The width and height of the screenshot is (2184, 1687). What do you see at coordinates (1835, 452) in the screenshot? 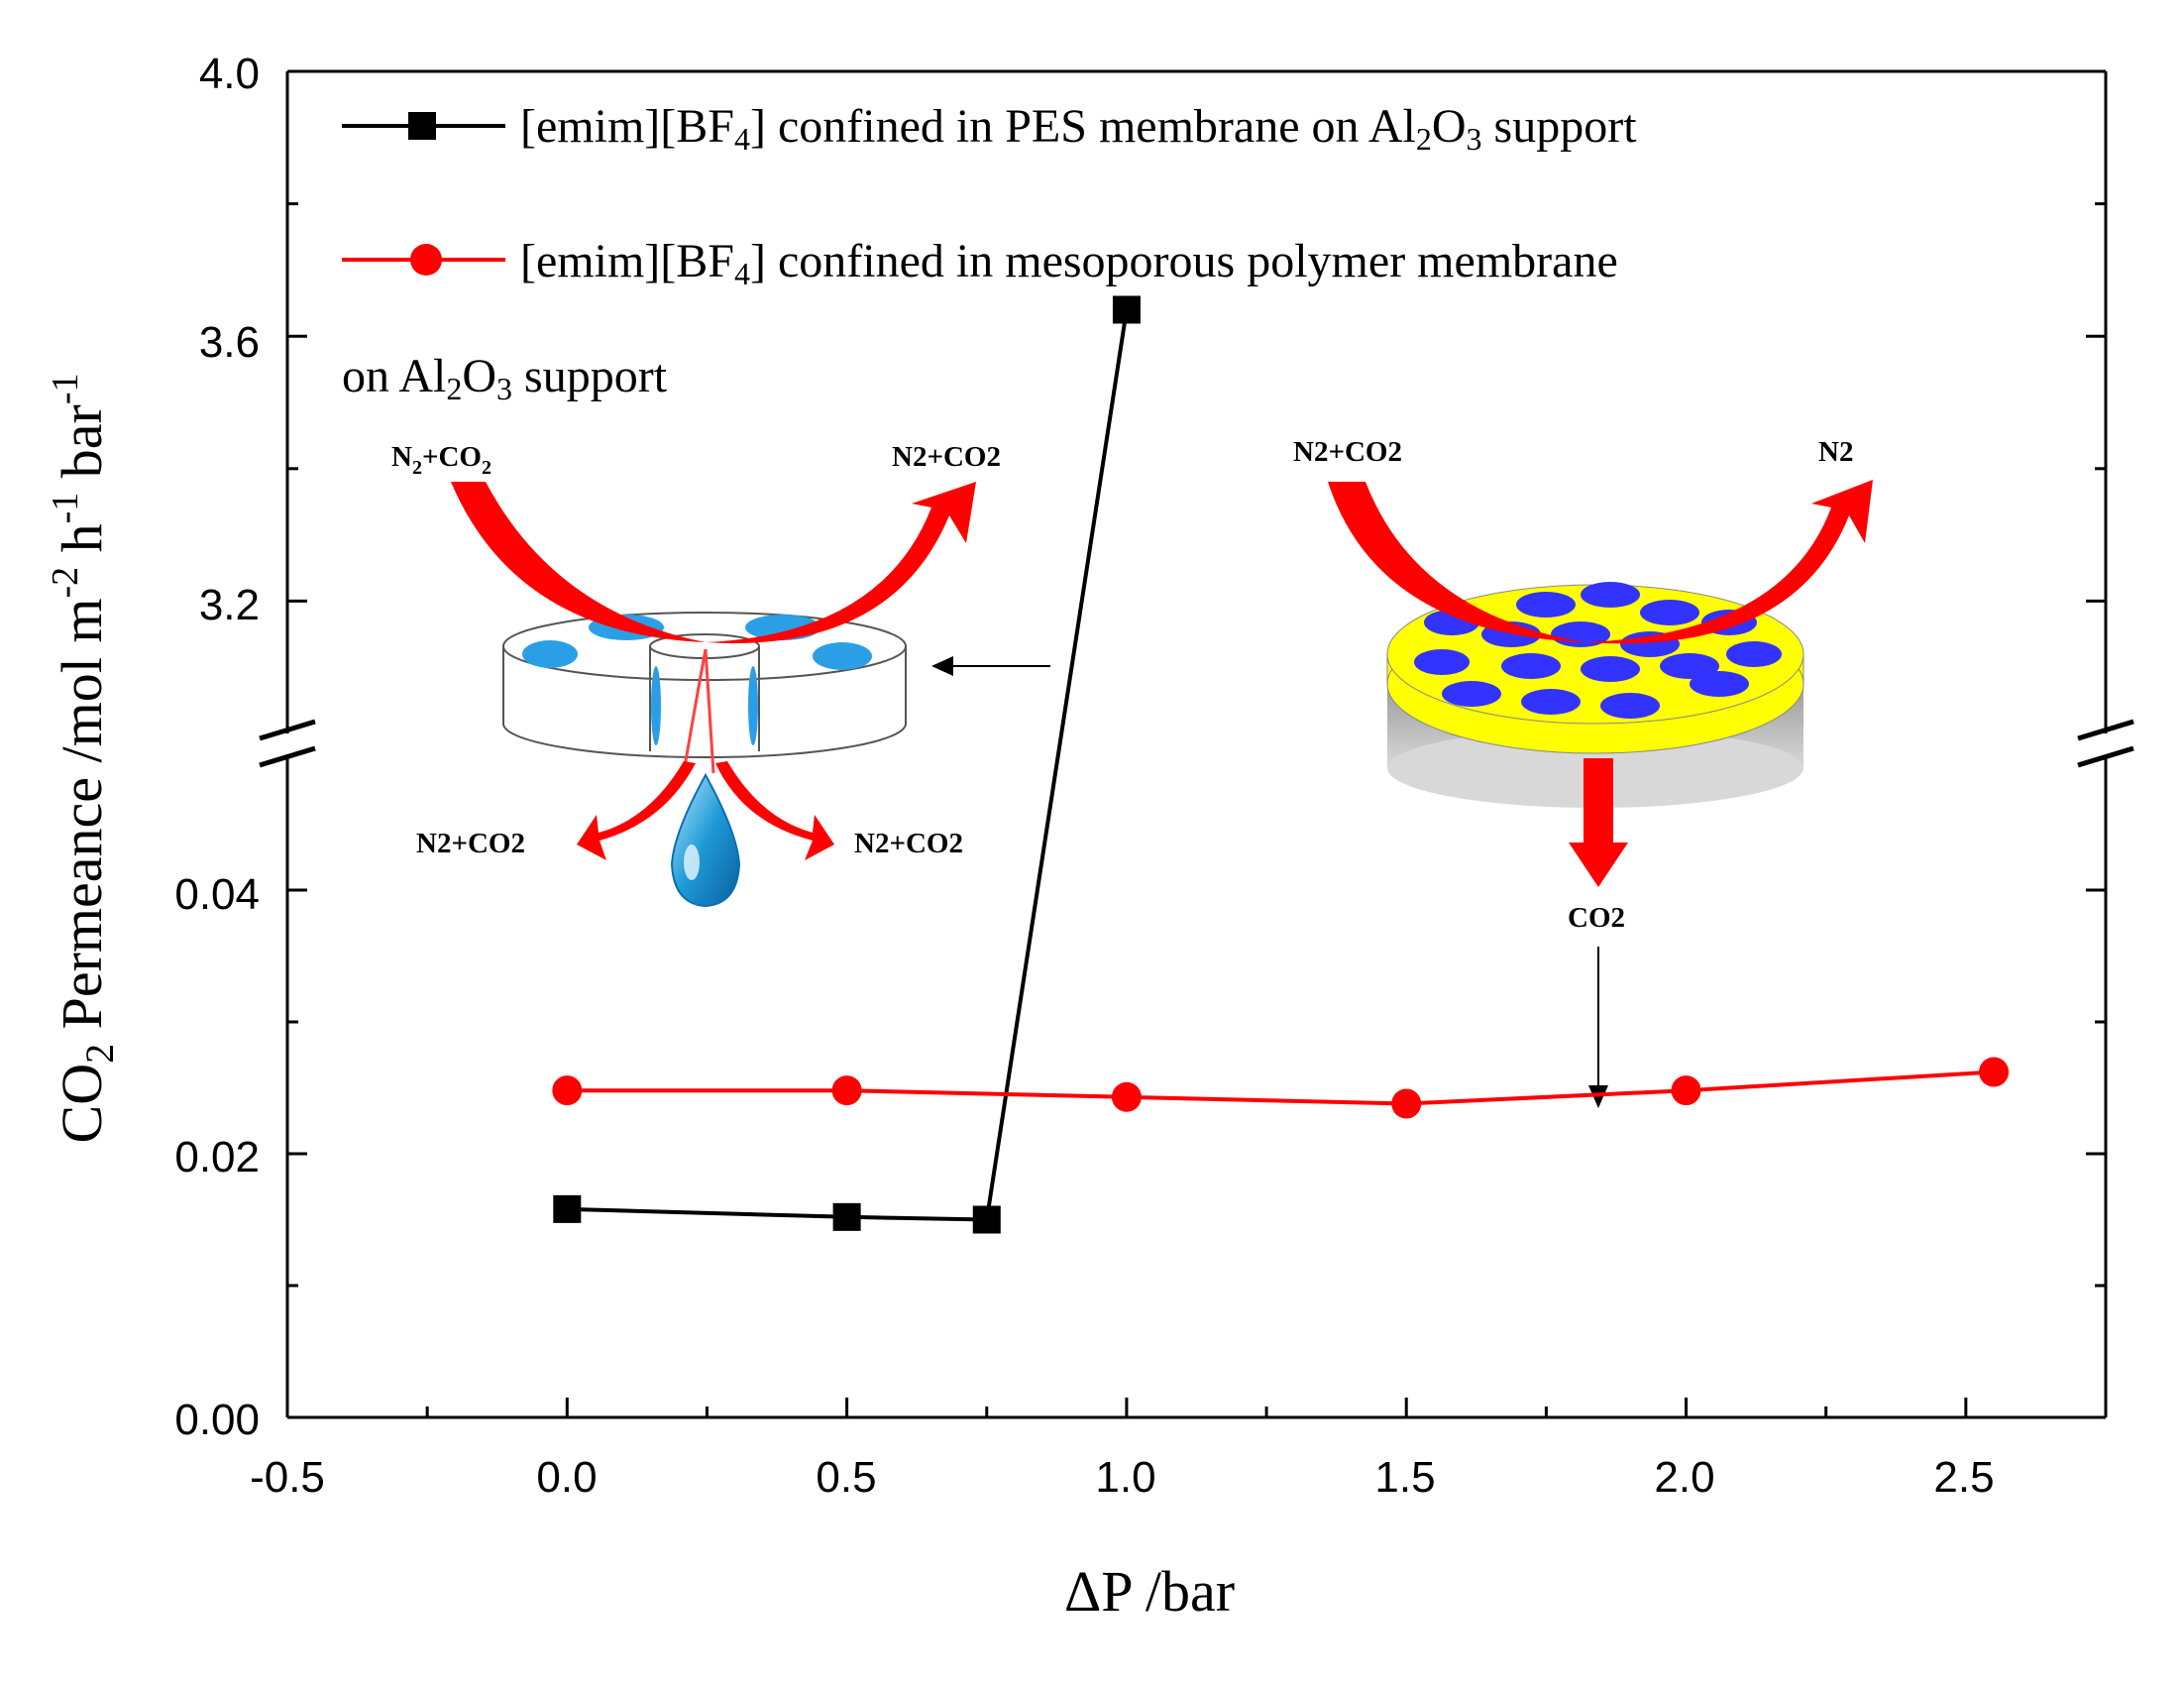
I see `right-inset-out-label: N2` at bounding box center [1835, 452].